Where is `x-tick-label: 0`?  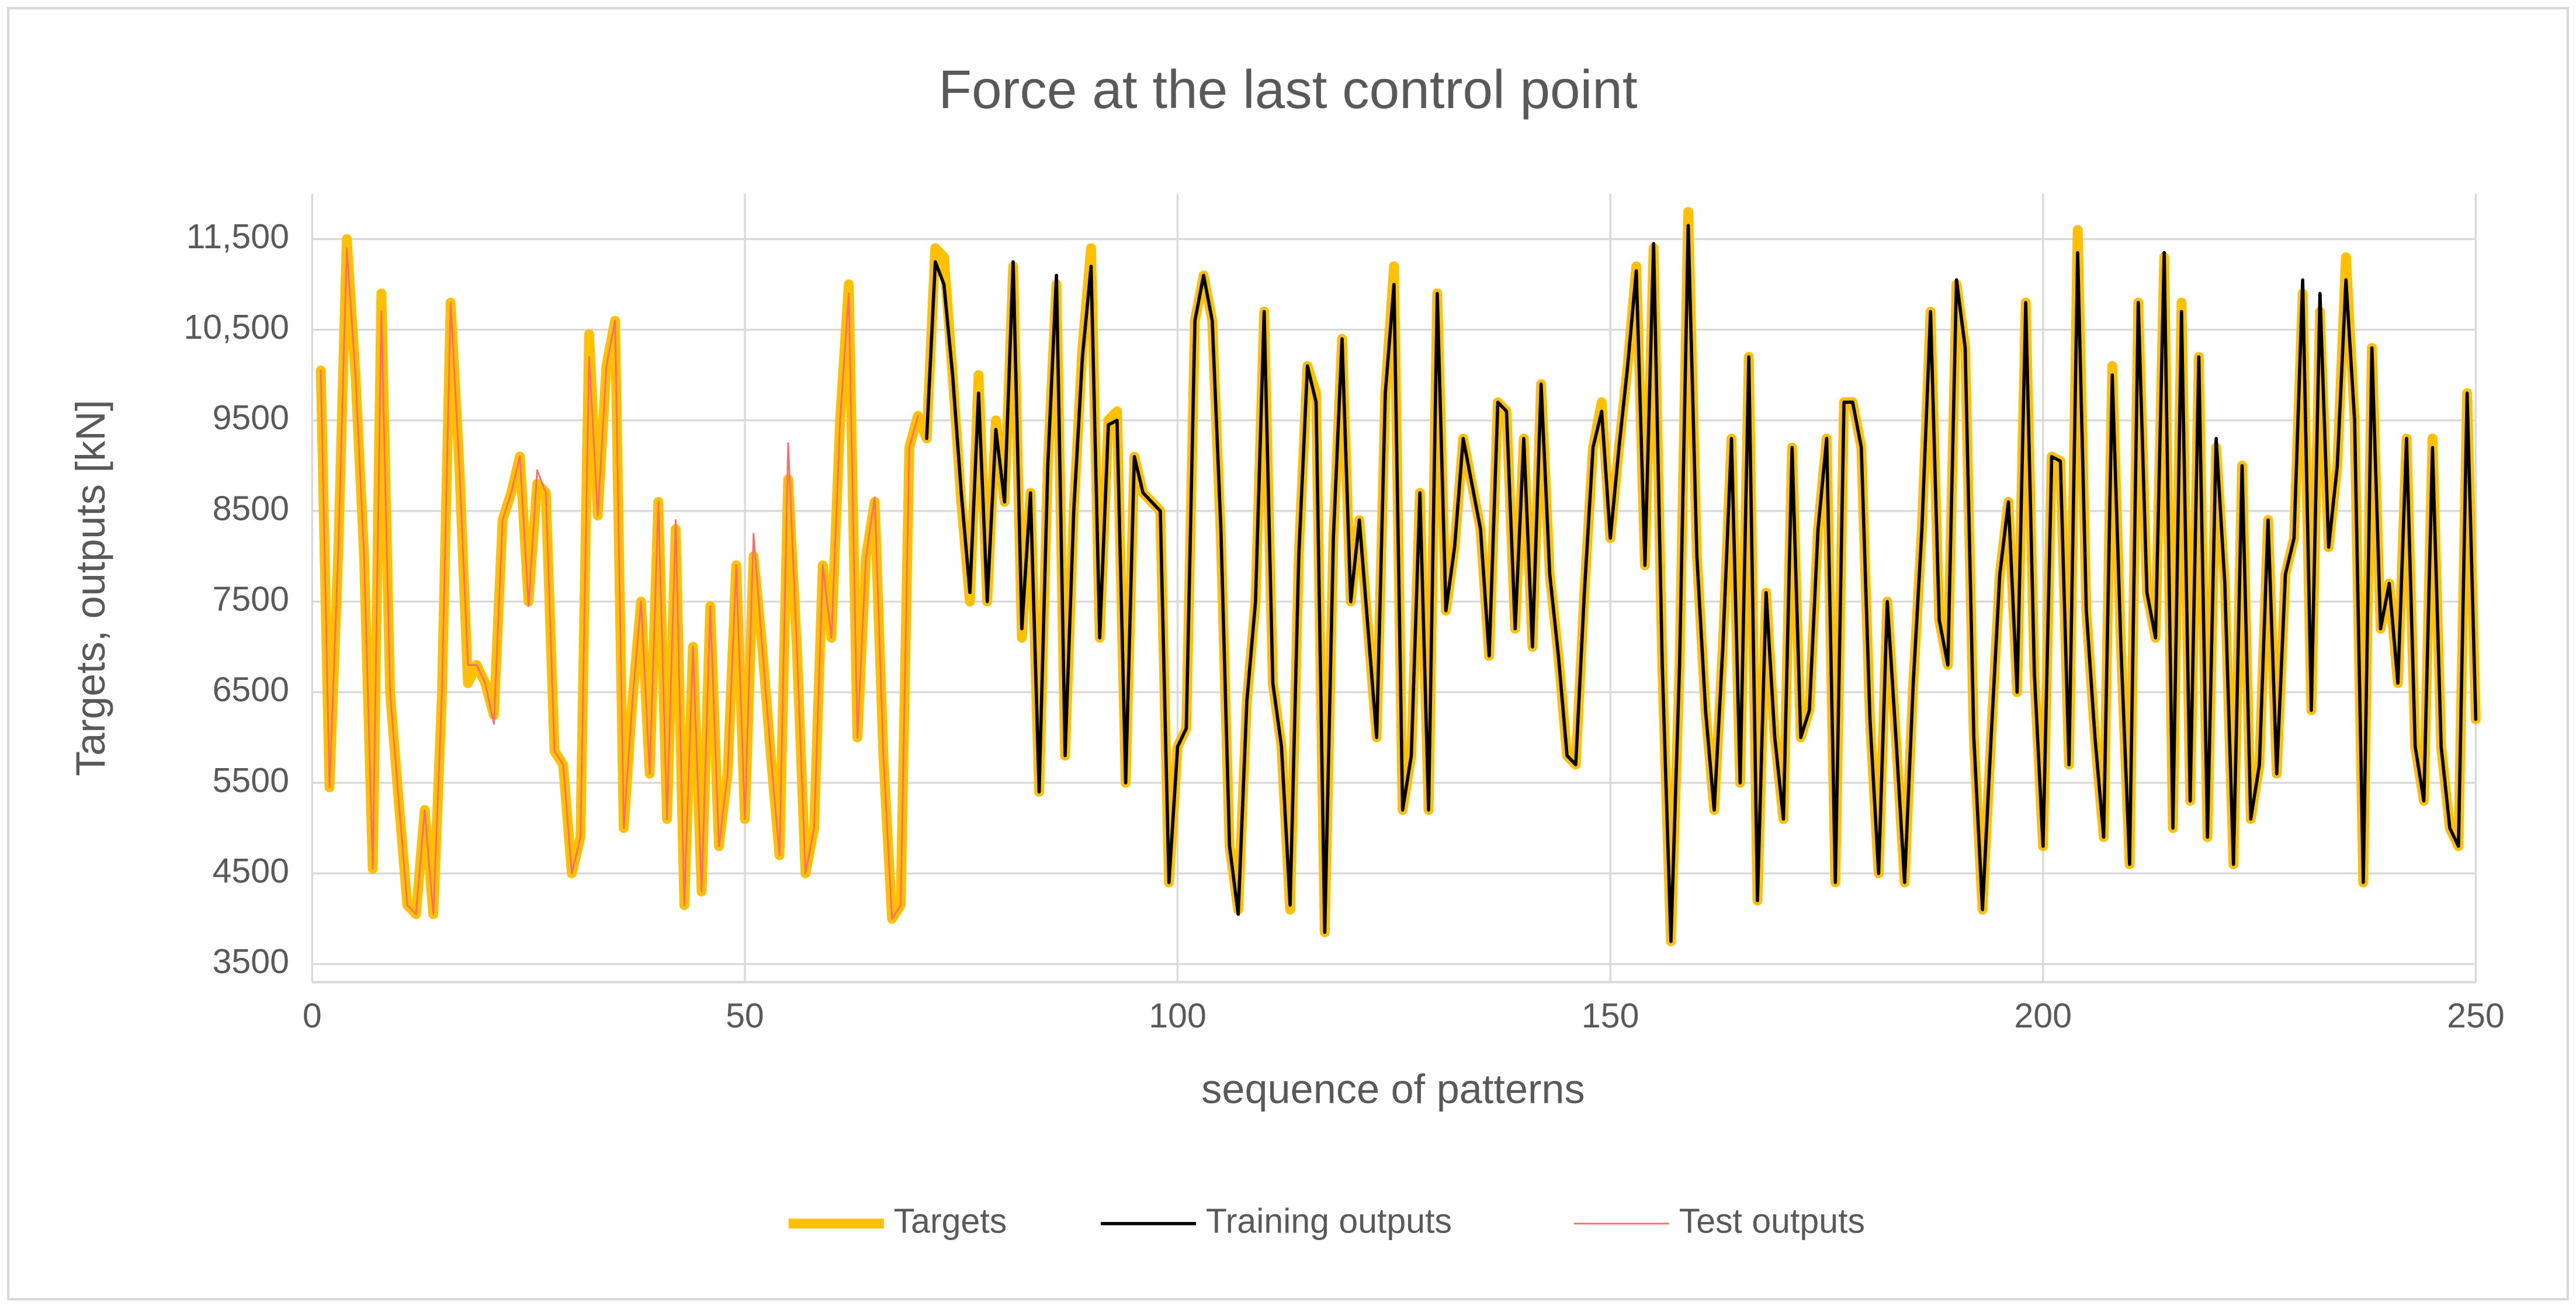 x-tick-label: 0 is located at coordinates (312, 1015).